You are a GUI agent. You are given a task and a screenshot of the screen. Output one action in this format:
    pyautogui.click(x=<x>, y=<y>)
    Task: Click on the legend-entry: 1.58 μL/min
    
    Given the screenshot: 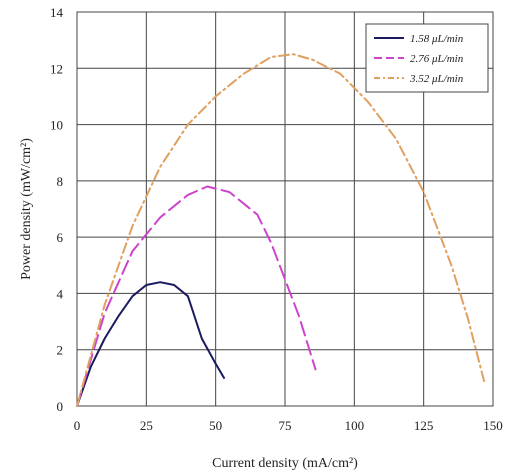 What is the action you would take?
    pyautogui.click(x=419, y=39)
    